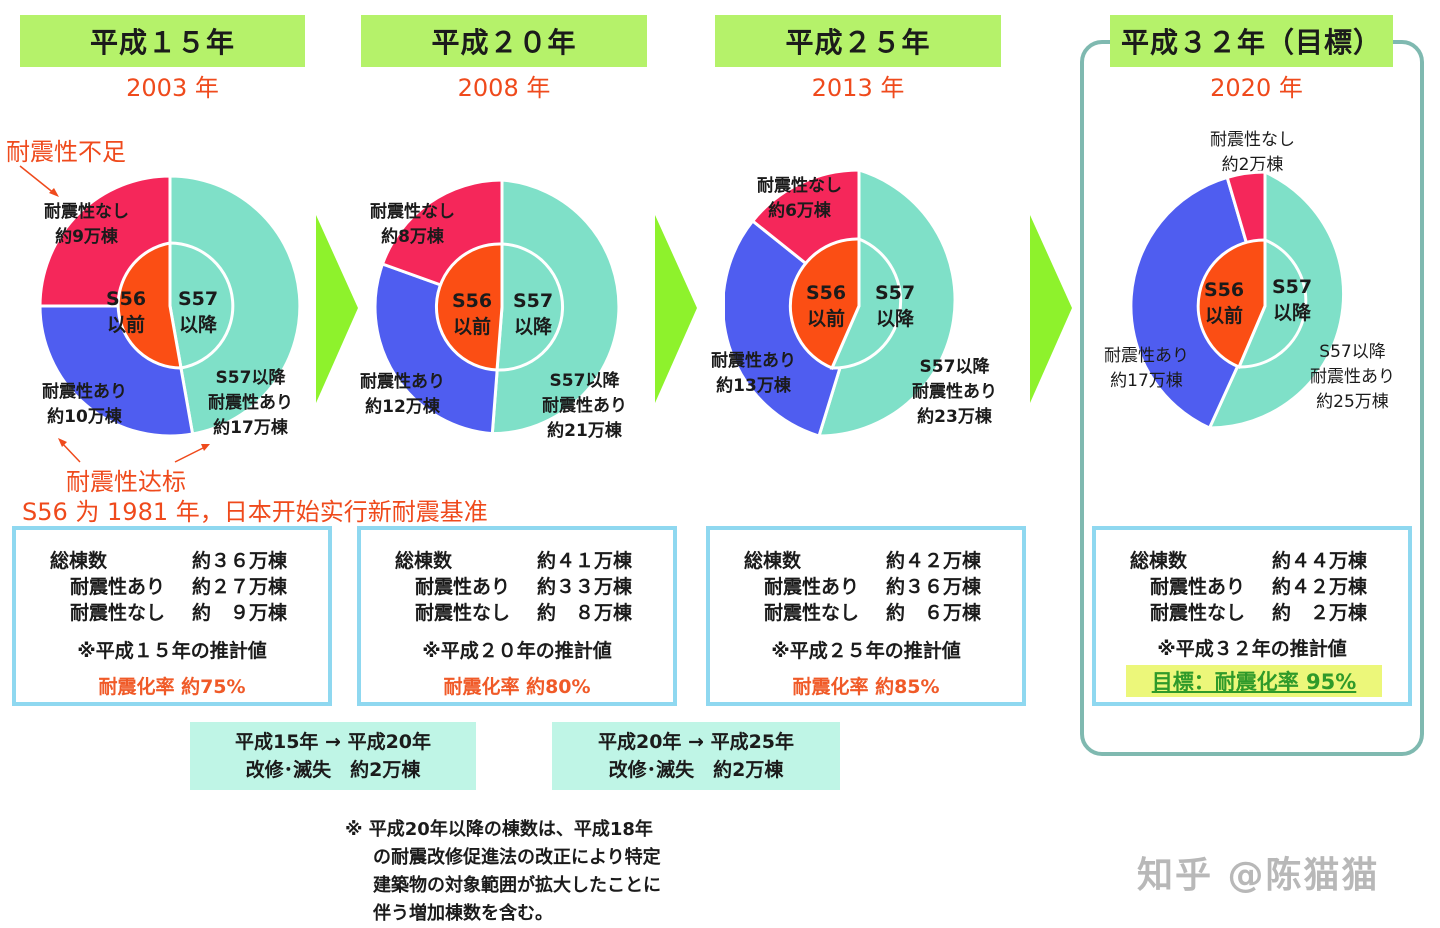 The width and height of the screenshot is (1440, 928). Describe the element at coordinates (1258, 875) in the screenshot. I see `watermark: 知乎 @陈猫猫` at that location.